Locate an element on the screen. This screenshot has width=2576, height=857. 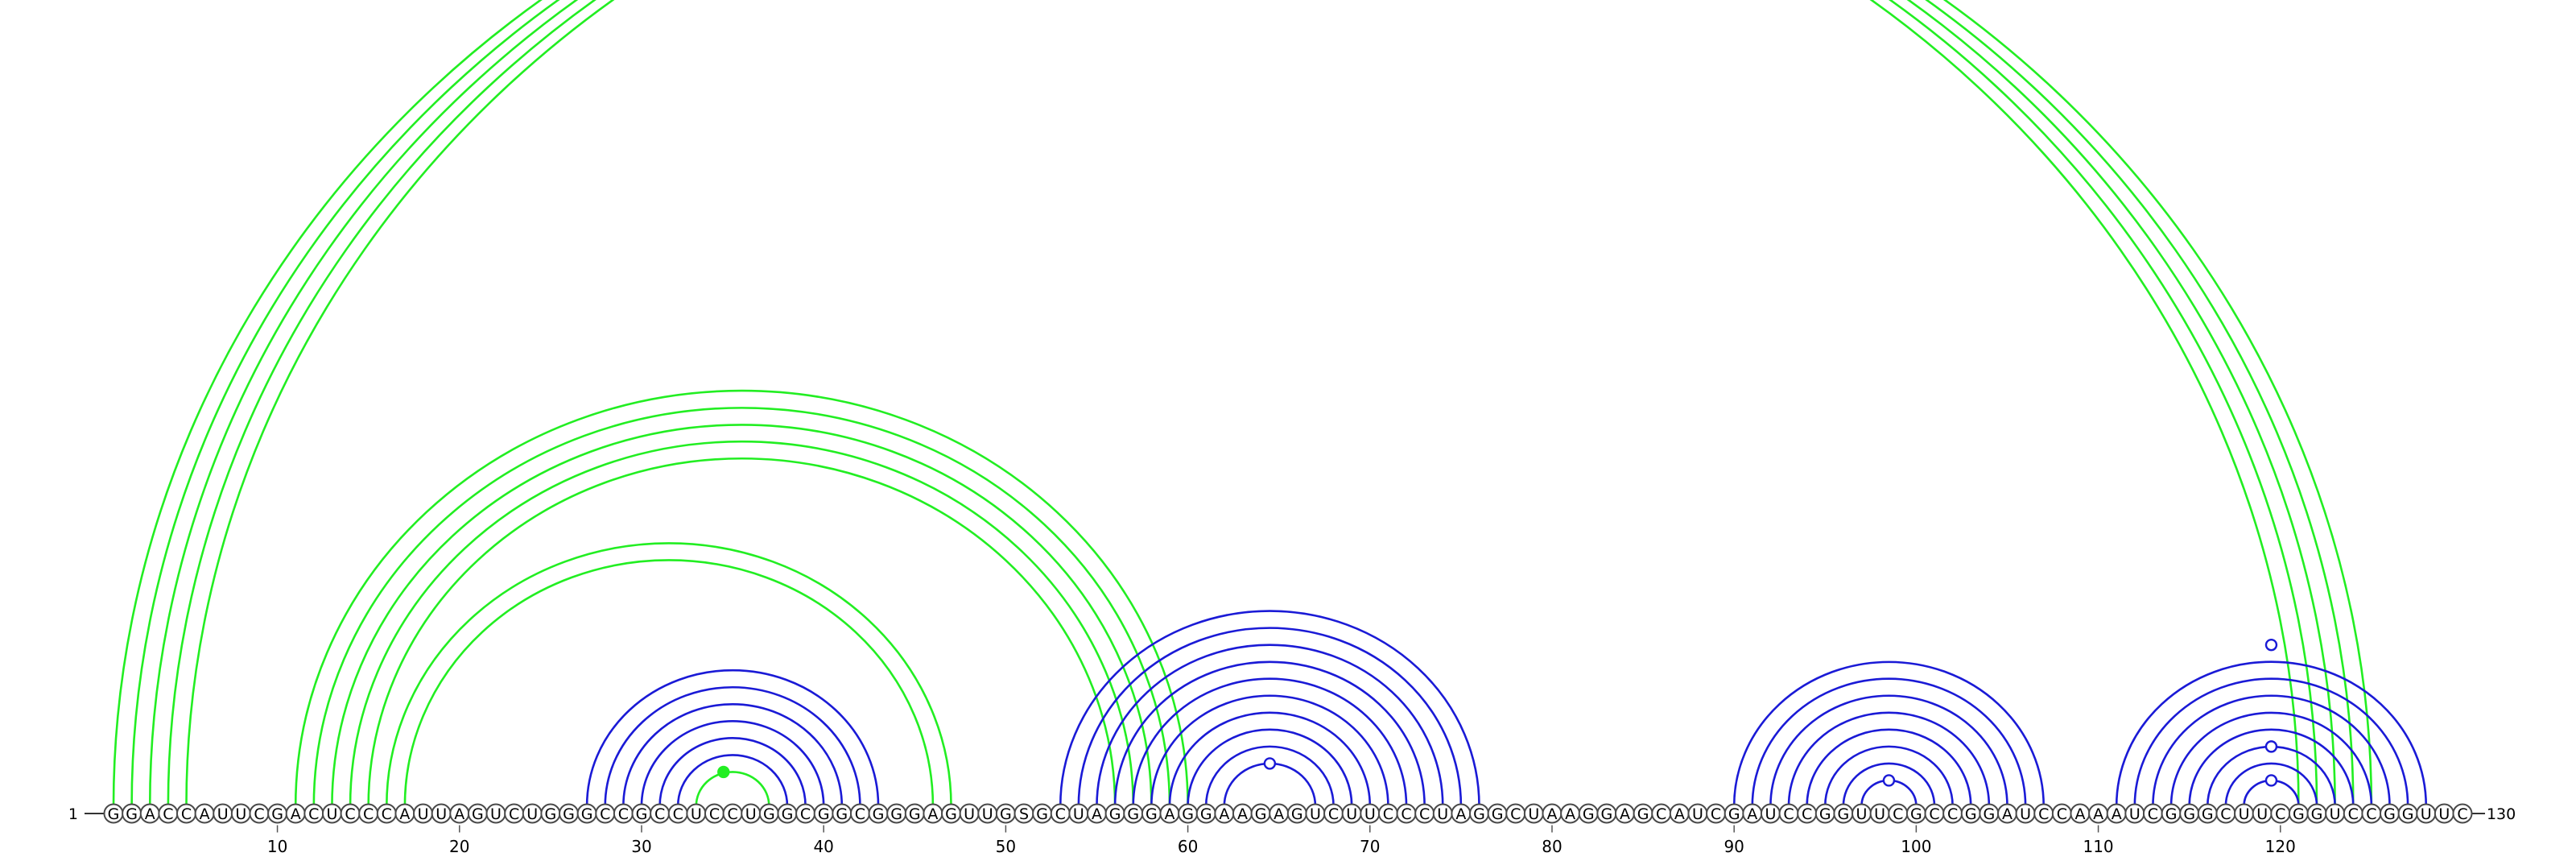
nucleotide-circle is located at coordinates (2462, 813).